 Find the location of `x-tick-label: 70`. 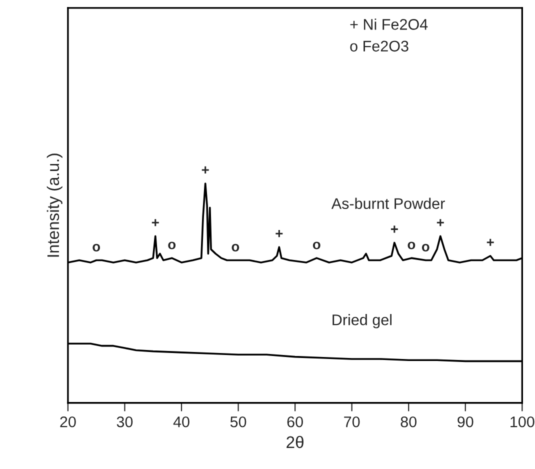

x-tick-label: 70 is located at coordinates (352, 422).